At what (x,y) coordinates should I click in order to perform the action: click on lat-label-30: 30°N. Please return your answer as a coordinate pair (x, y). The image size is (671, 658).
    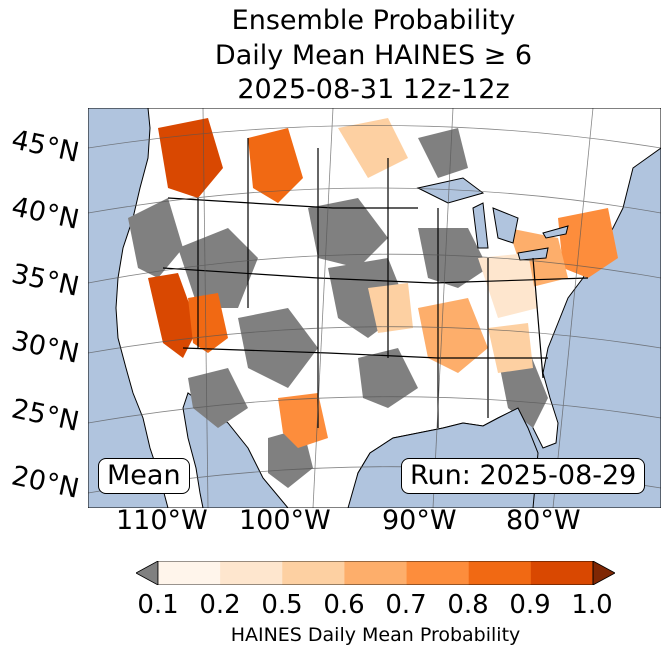
    Looking at the image, I should click on (45, 347).